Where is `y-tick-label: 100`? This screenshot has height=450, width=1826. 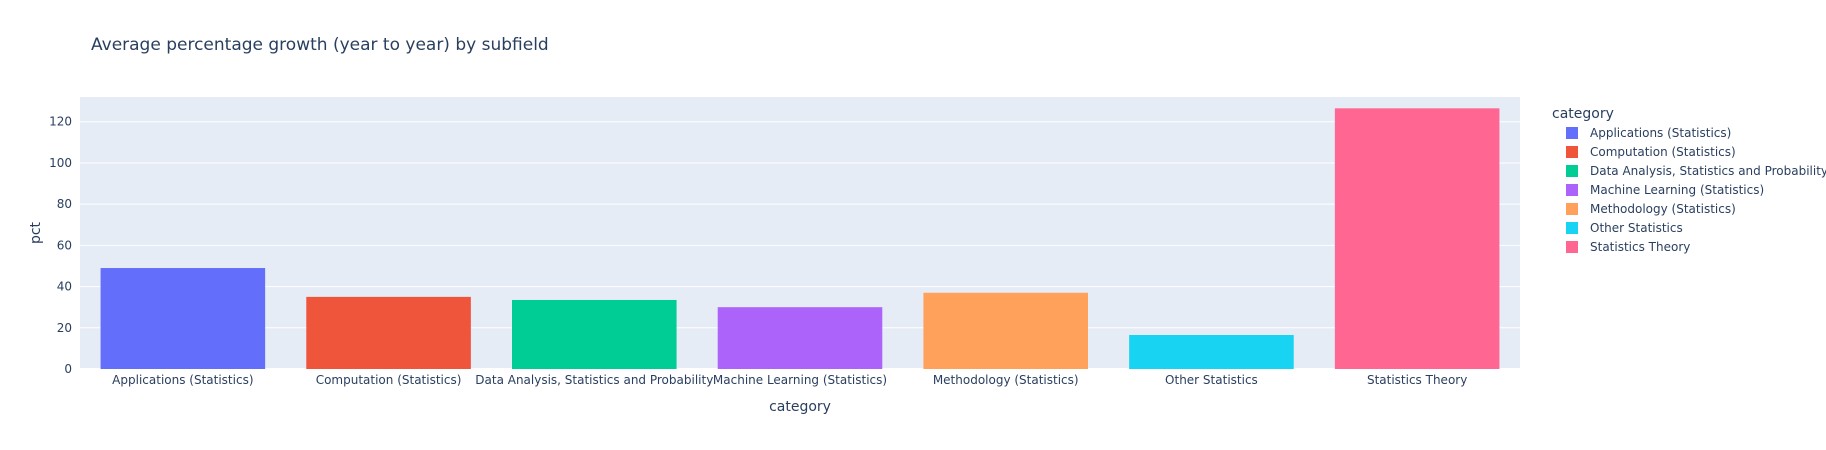 y-tick-label: 100 is located at coordinates (60, 163).